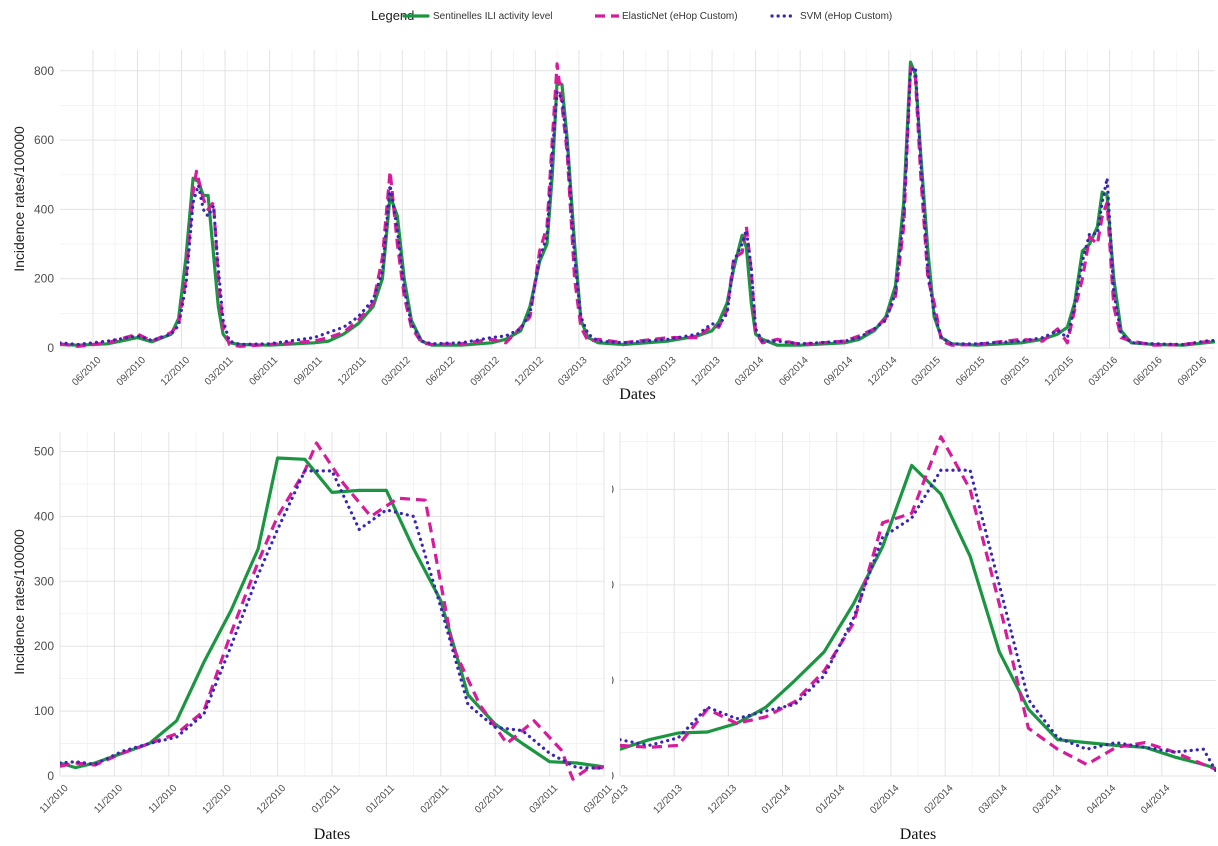 The image size is (1218, 846). What do you see at coordinates (87, 372) in the screenshot?
I see `x-tick-label: 06/2010` at bounding box center [87, 372].